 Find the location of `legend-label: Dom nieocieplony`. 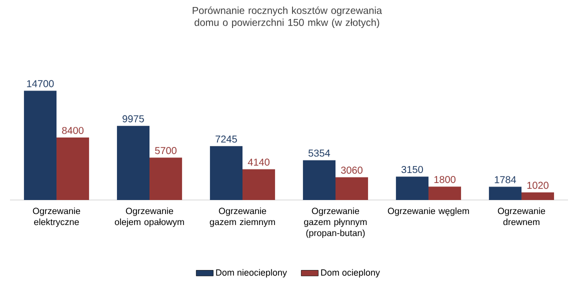

legend-label: Dom nieocieplony is located at coordinates (251, 273).